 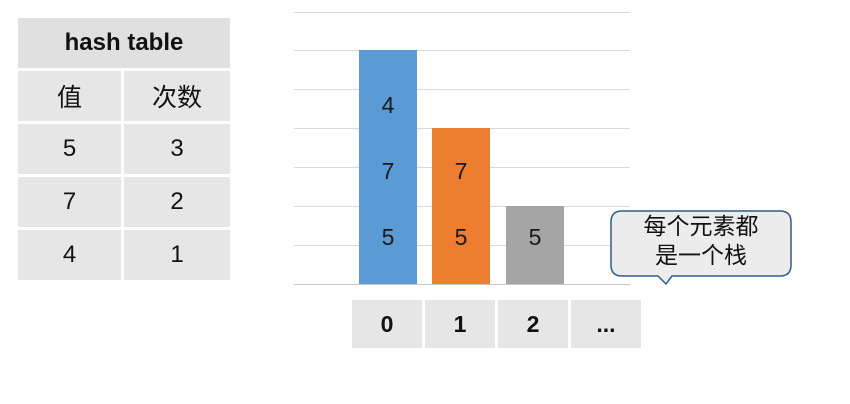 I want to click on table-cell-value: 5, so click(x=69, y=149).